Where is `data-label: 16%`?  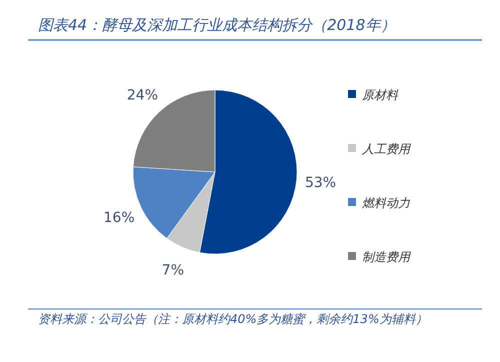 data-label: 16% is located at coordinates (119, 218).